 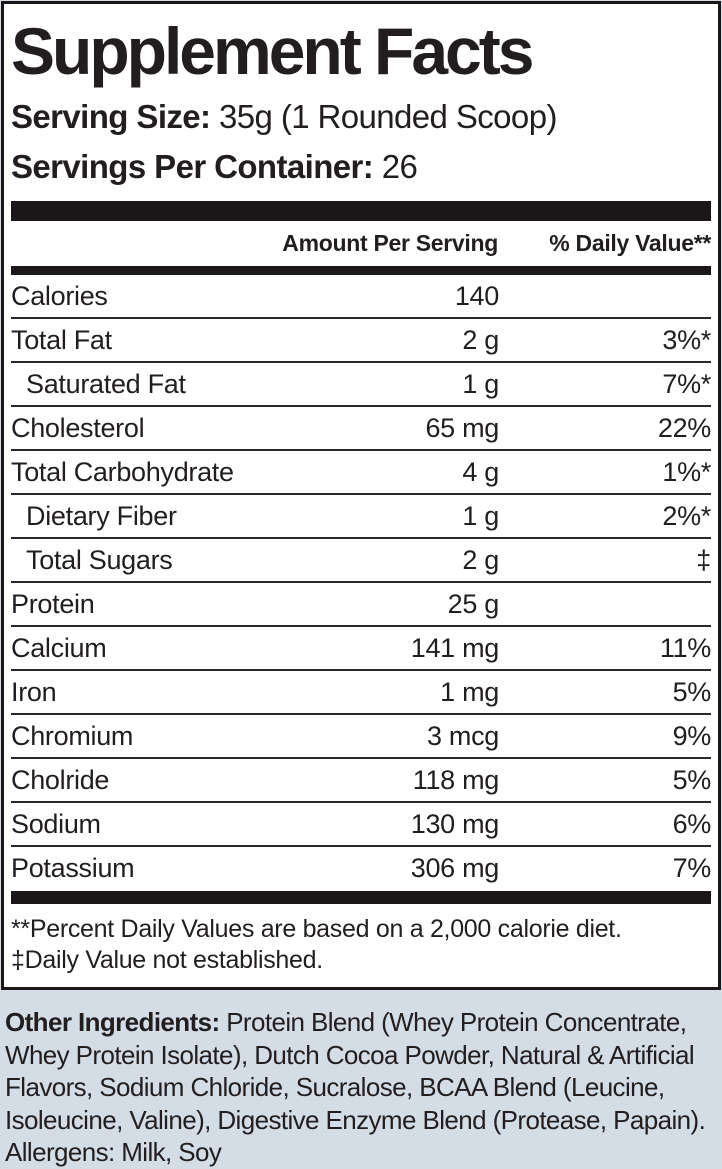 I want to click on nutrient-row: Iron 1 mg 5%, so click(x=361, y=693).